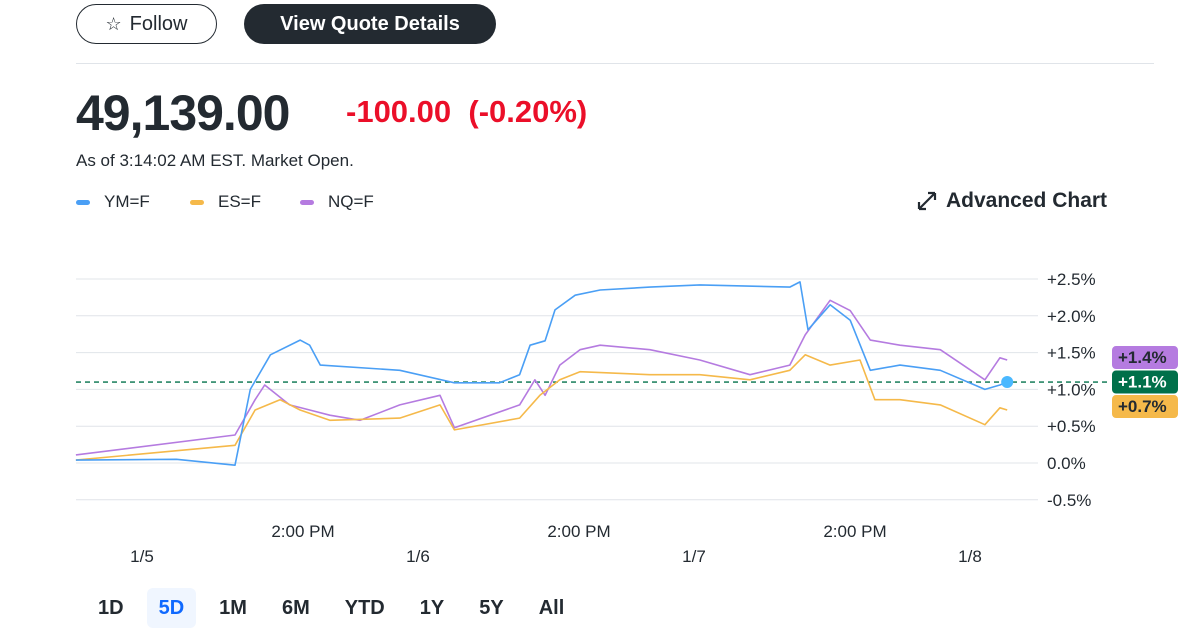  What do you see at coordinates (418, 556) in the screenshot?
I see `date-tick-label: 1/6` at bounding box center [418, 556].